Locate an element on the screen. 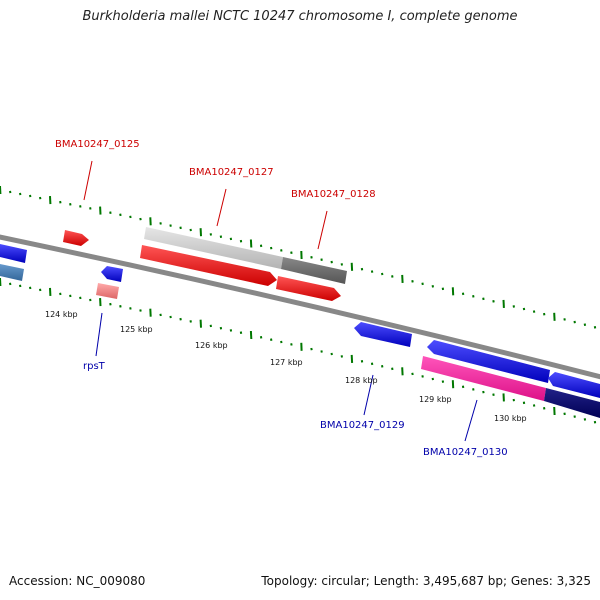  scale-label-127kbp: 127 kbp is located at coordinates (286, 362).